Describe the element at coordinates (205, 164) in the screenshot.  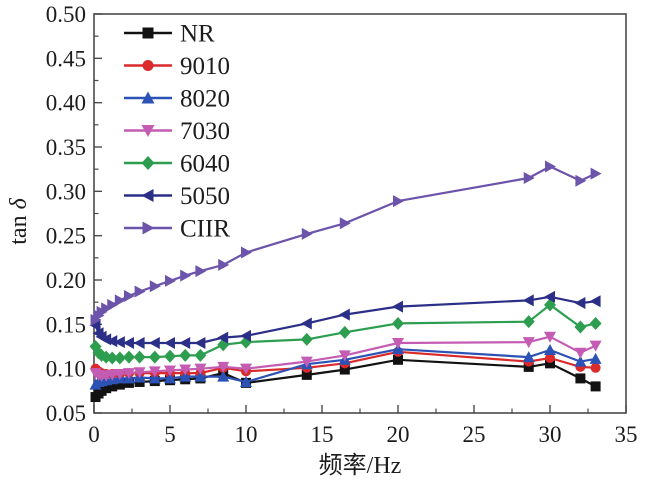
I see `legend-label: 6040` at that location.